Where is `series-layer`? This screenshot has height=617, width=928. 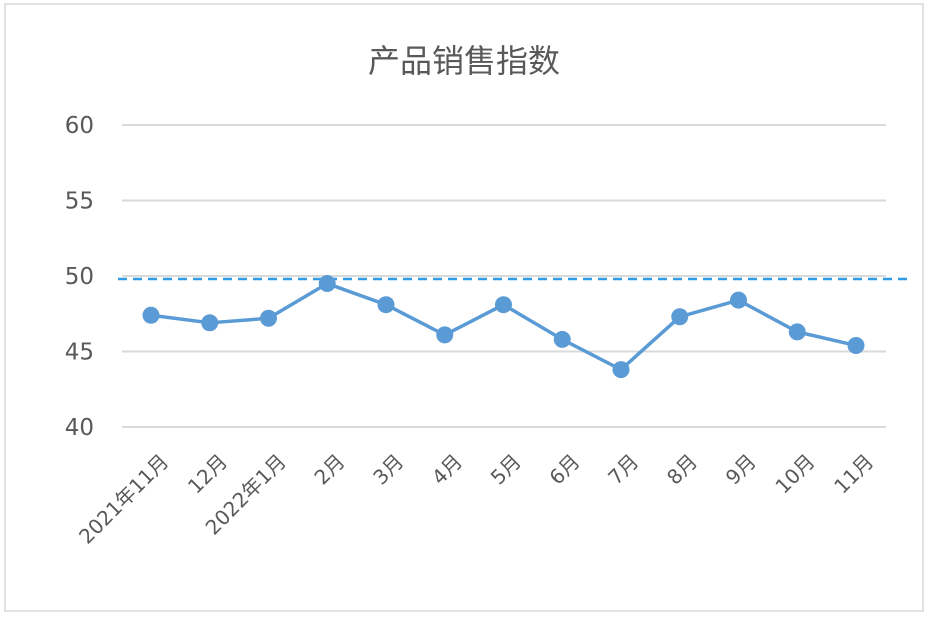 series-layer is located at coordinates (503, 327).